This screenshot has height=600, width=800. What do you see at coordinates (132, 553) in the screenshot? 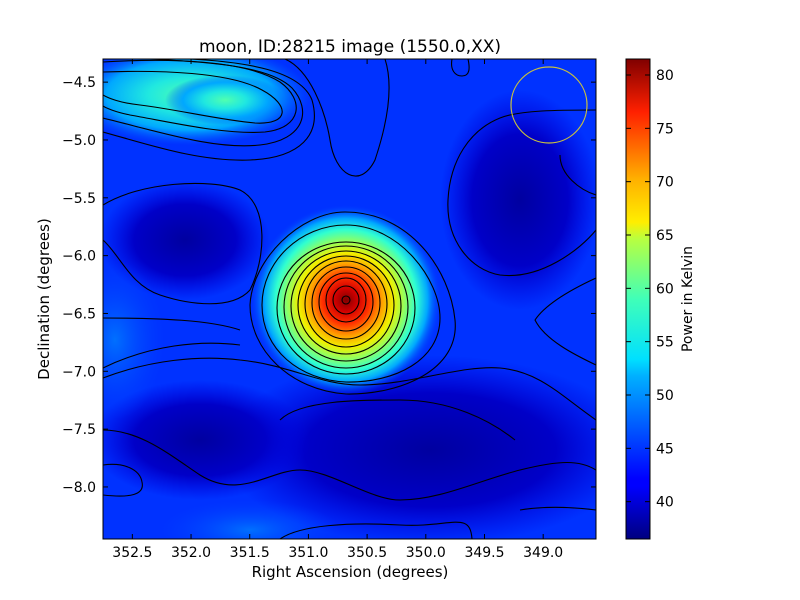
I see `x-tick-label: 352.5` at bounding box center [132, 553].